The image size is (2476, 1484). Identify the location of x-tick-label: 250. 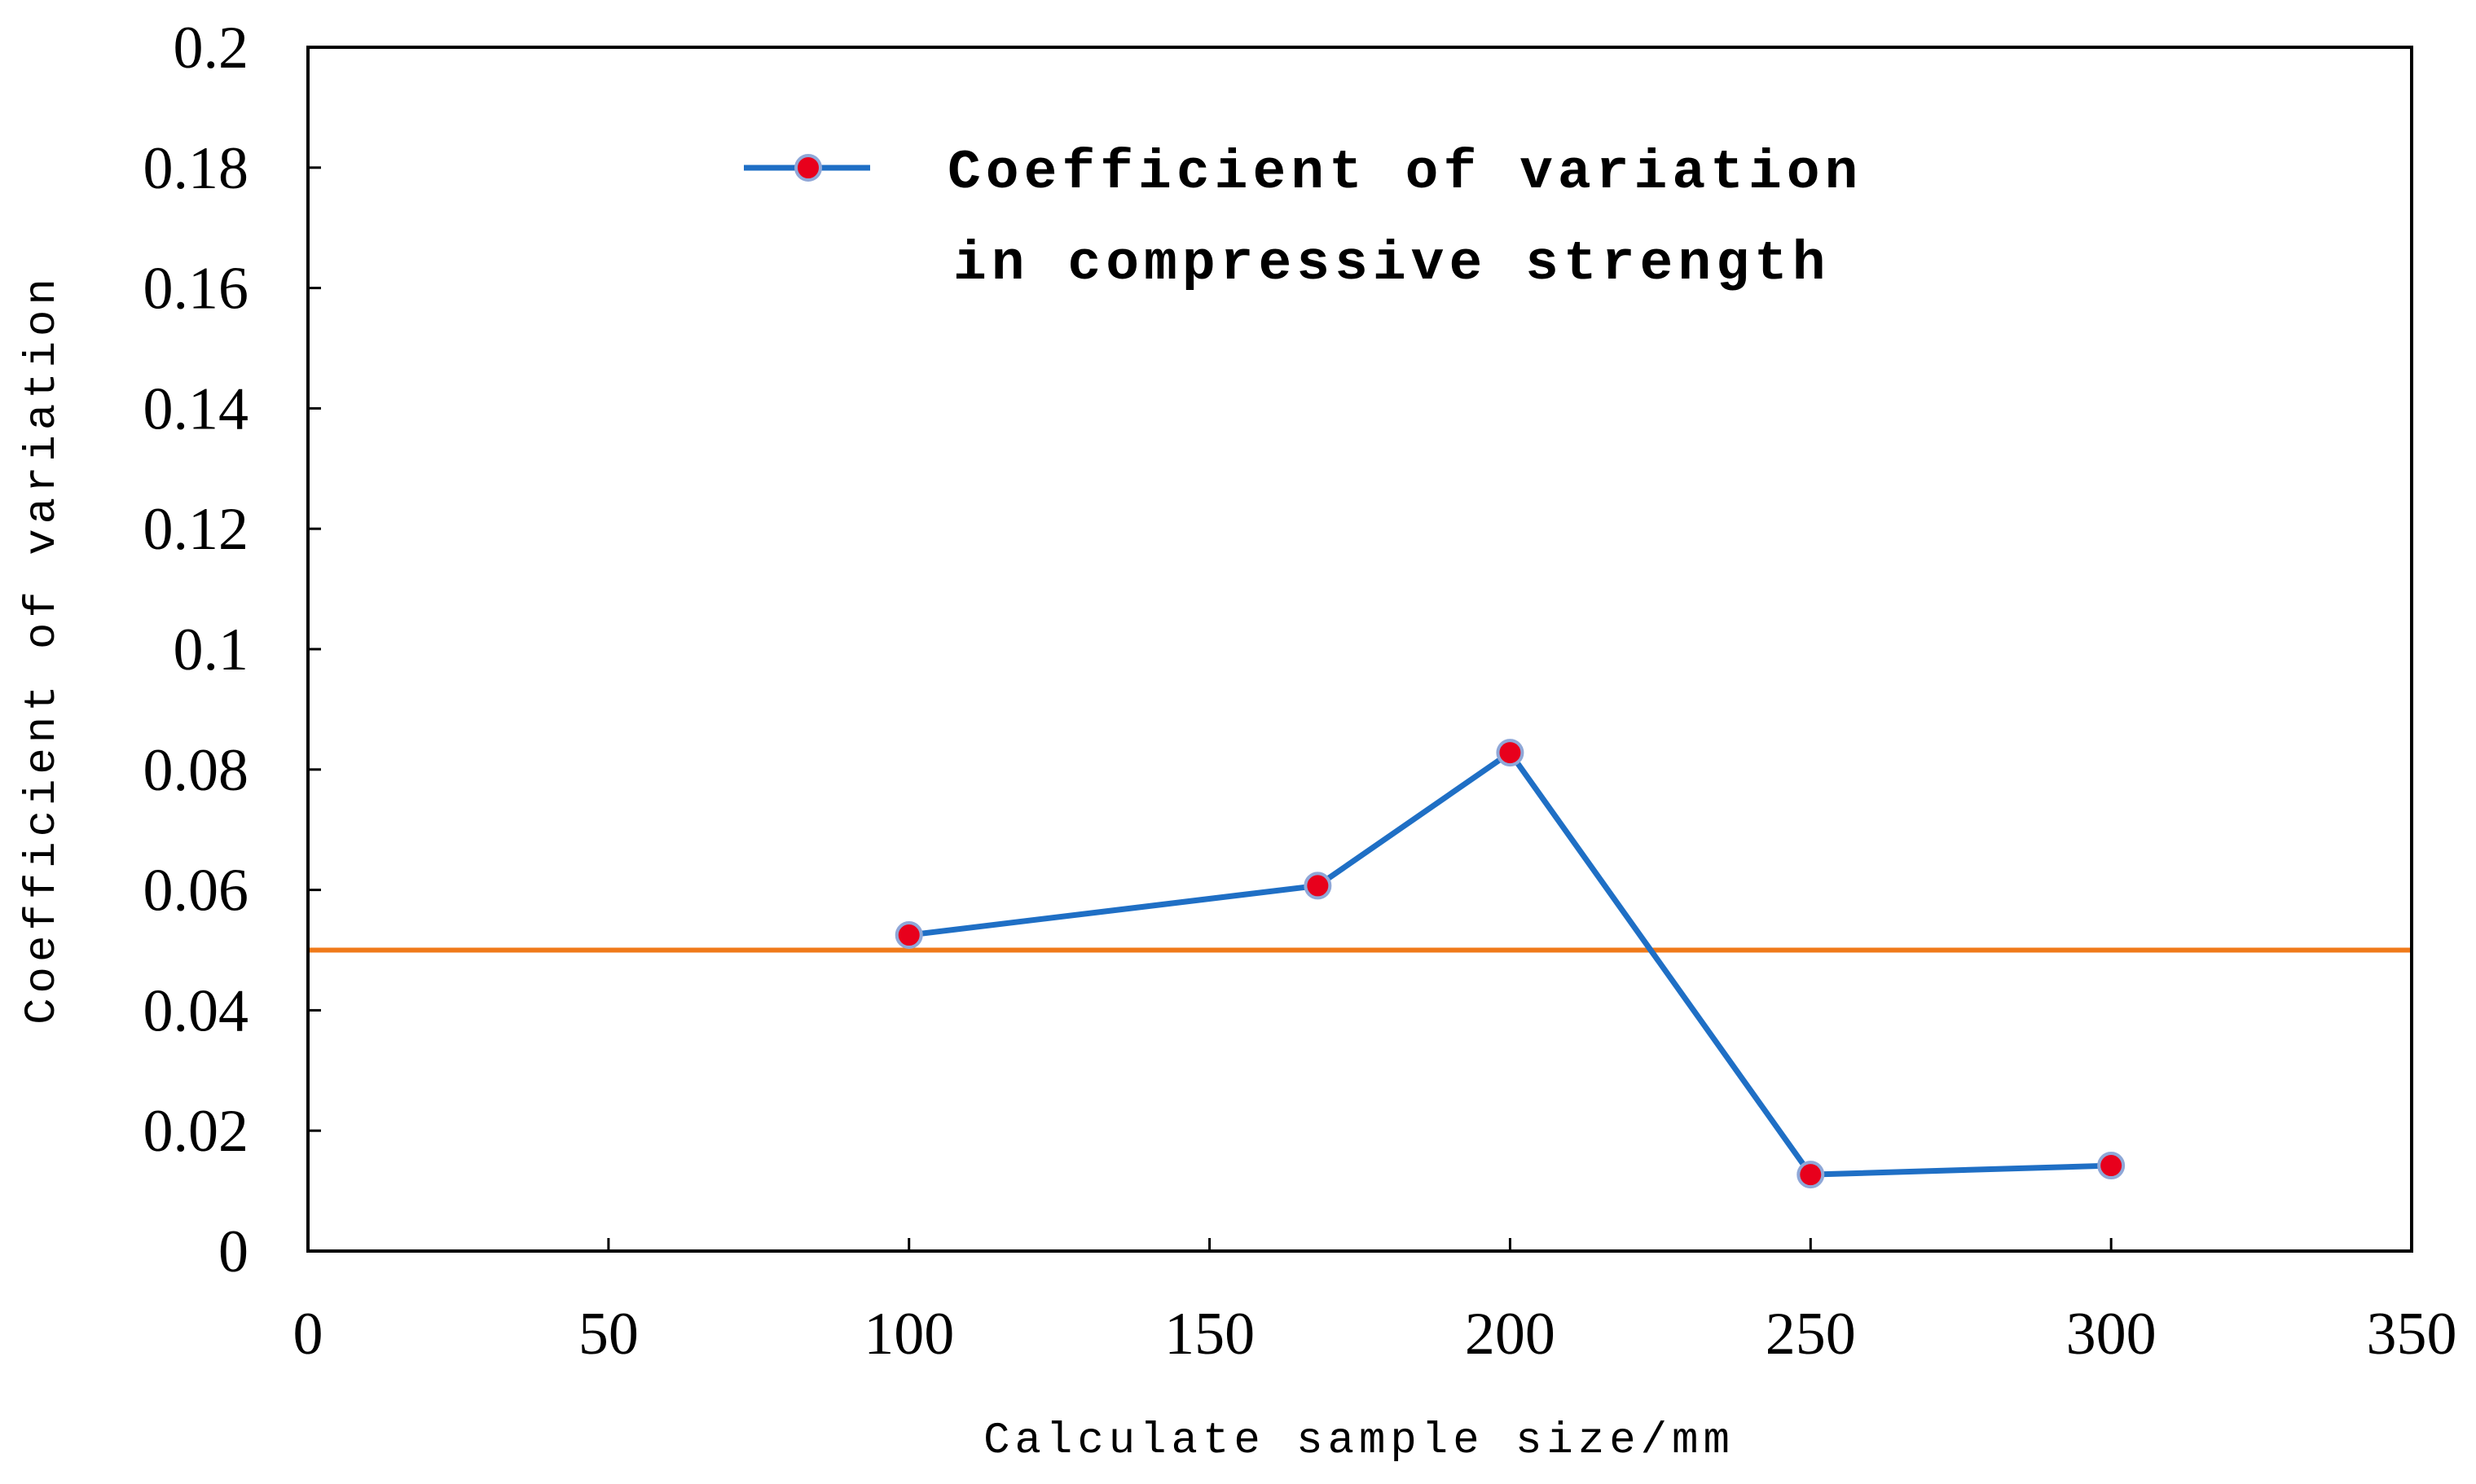
(1811, 1334).